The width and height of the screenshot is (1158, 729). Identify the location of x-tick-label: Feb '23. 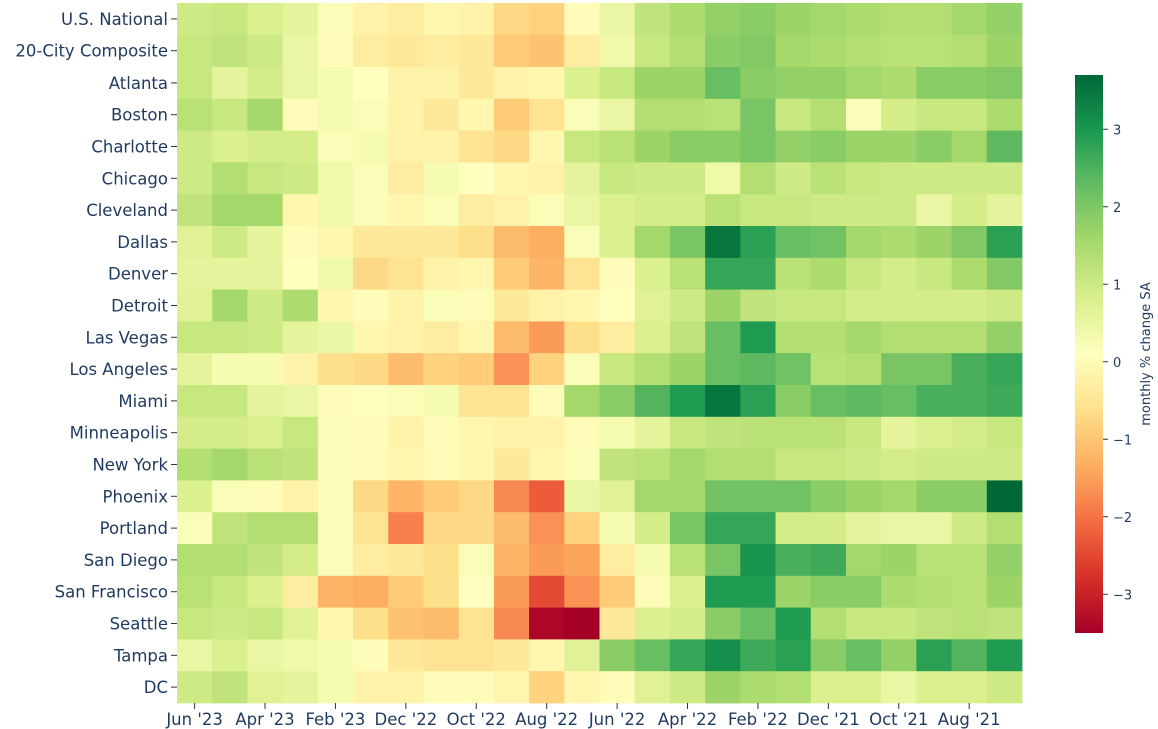
(335, 719).